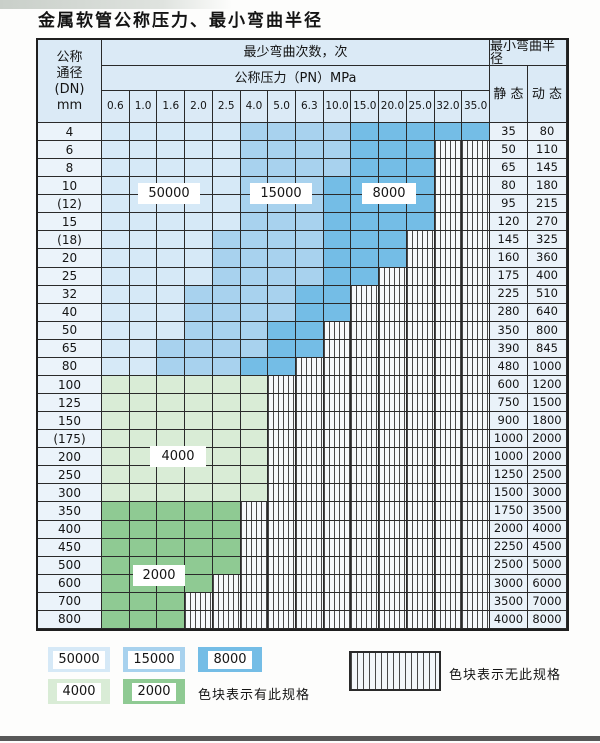 The height and width of the screenshot is (743, 600). Describe the element at coordinates (169, 193) in the screenshot. I see `inline-label-50000: 50000` at that location.